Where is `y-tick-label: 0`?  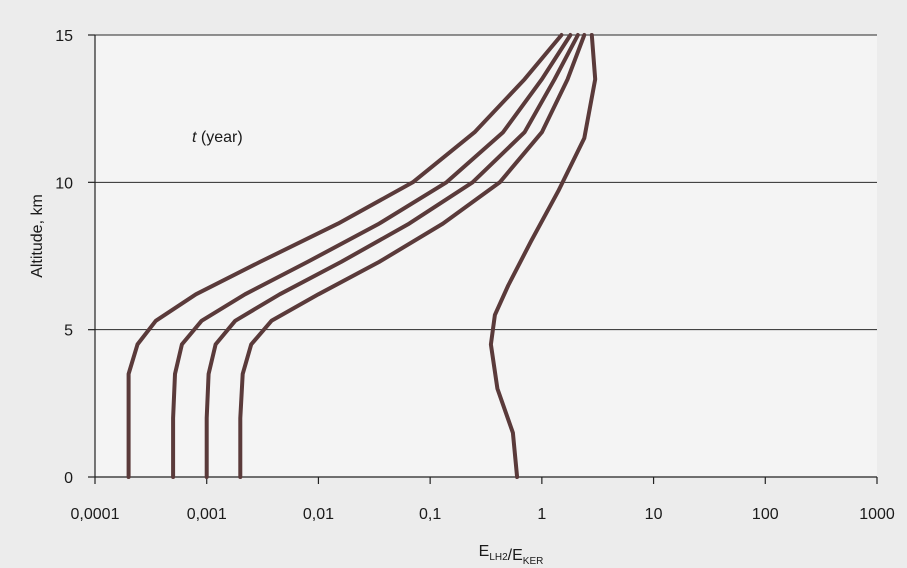
y-tick-label: 0 is located at coordinates (68, 478).